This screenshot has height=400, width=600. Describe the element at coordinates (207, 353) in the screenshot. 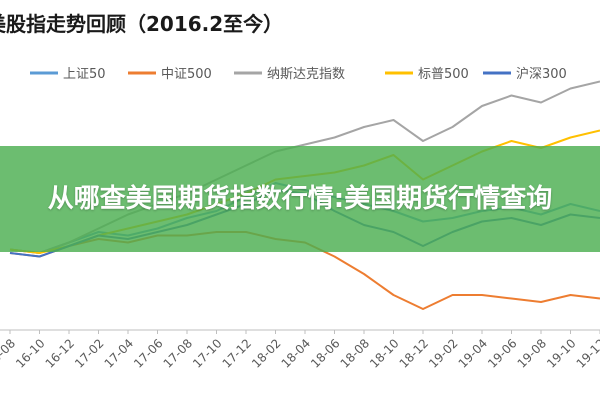

I see `x-tick-label: 17-10` at that location.